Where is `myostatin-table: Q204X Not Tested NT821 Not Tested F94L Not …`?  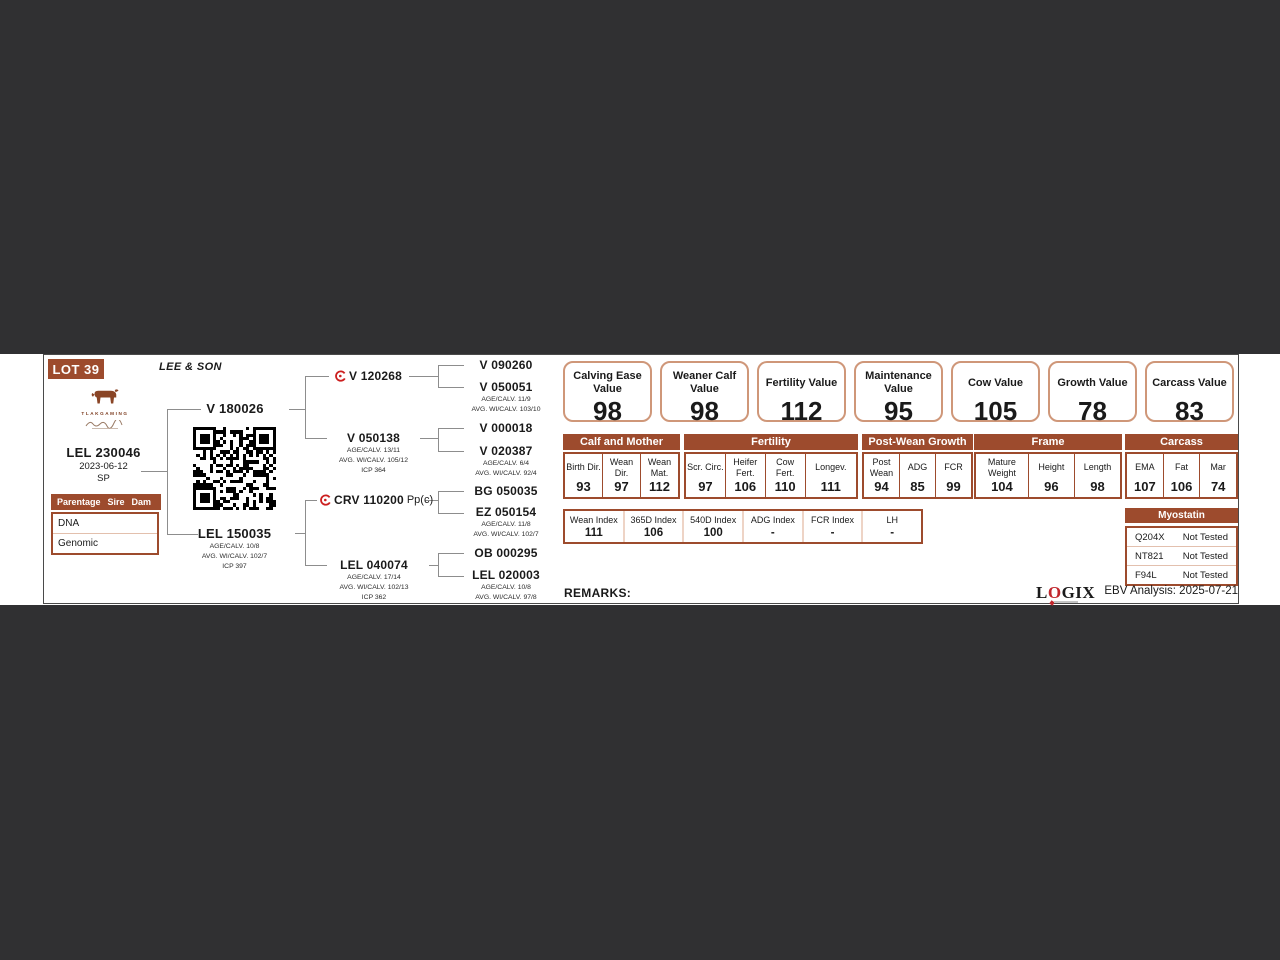
myostatin-table: Q204X Not Tested NT821 Not Tested F94L Not … is located at coordinates (1181, 556).